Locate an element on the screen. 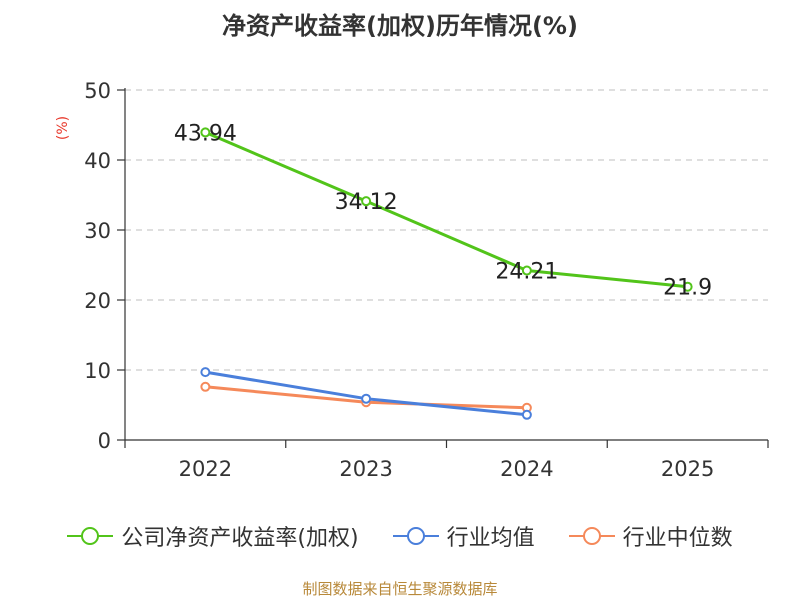  legend-item-industry-average: 行业均值 is located at coordinates (463, 536).